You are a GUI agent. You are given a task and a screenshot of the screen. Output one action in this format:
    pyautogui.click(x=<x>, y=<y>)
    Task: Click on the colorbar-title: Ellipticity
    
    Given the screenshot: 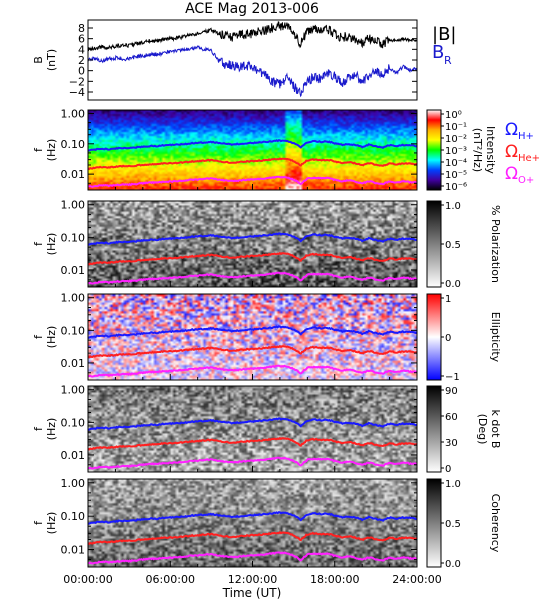 What is the action you would take?
    pyautogui.click(x=495, y=337)
    